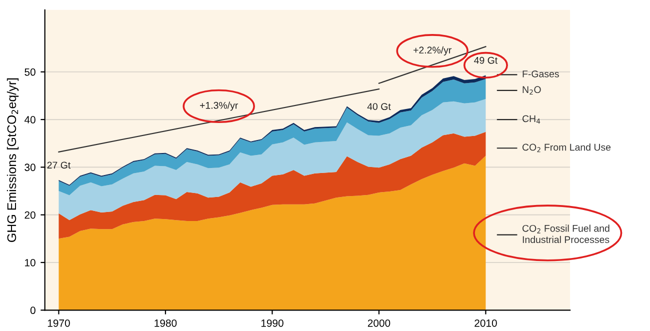 Image resolution: width=650 pixels, height=331 pixels. What do you see at coordinates (540, 74) in the screenshot?
I see `text: F-Gases` at bounding box center [540, 74].